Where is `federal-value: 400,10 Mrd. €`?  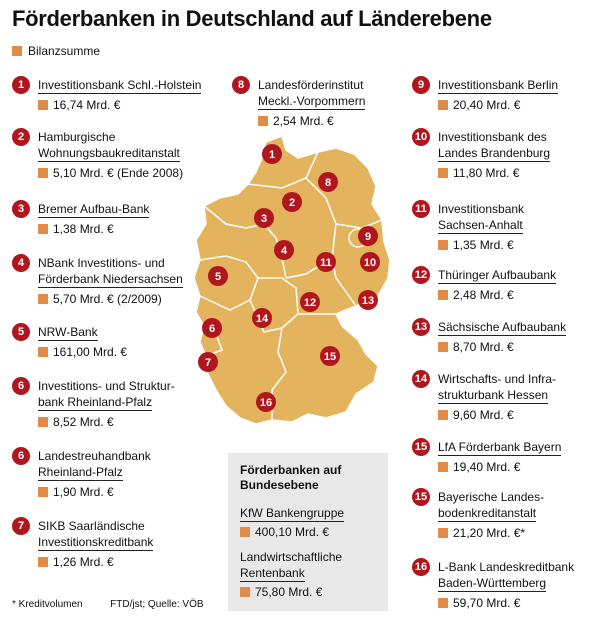 federal-value: 400,10 Mrd. € is located at coordinates (284, 532).